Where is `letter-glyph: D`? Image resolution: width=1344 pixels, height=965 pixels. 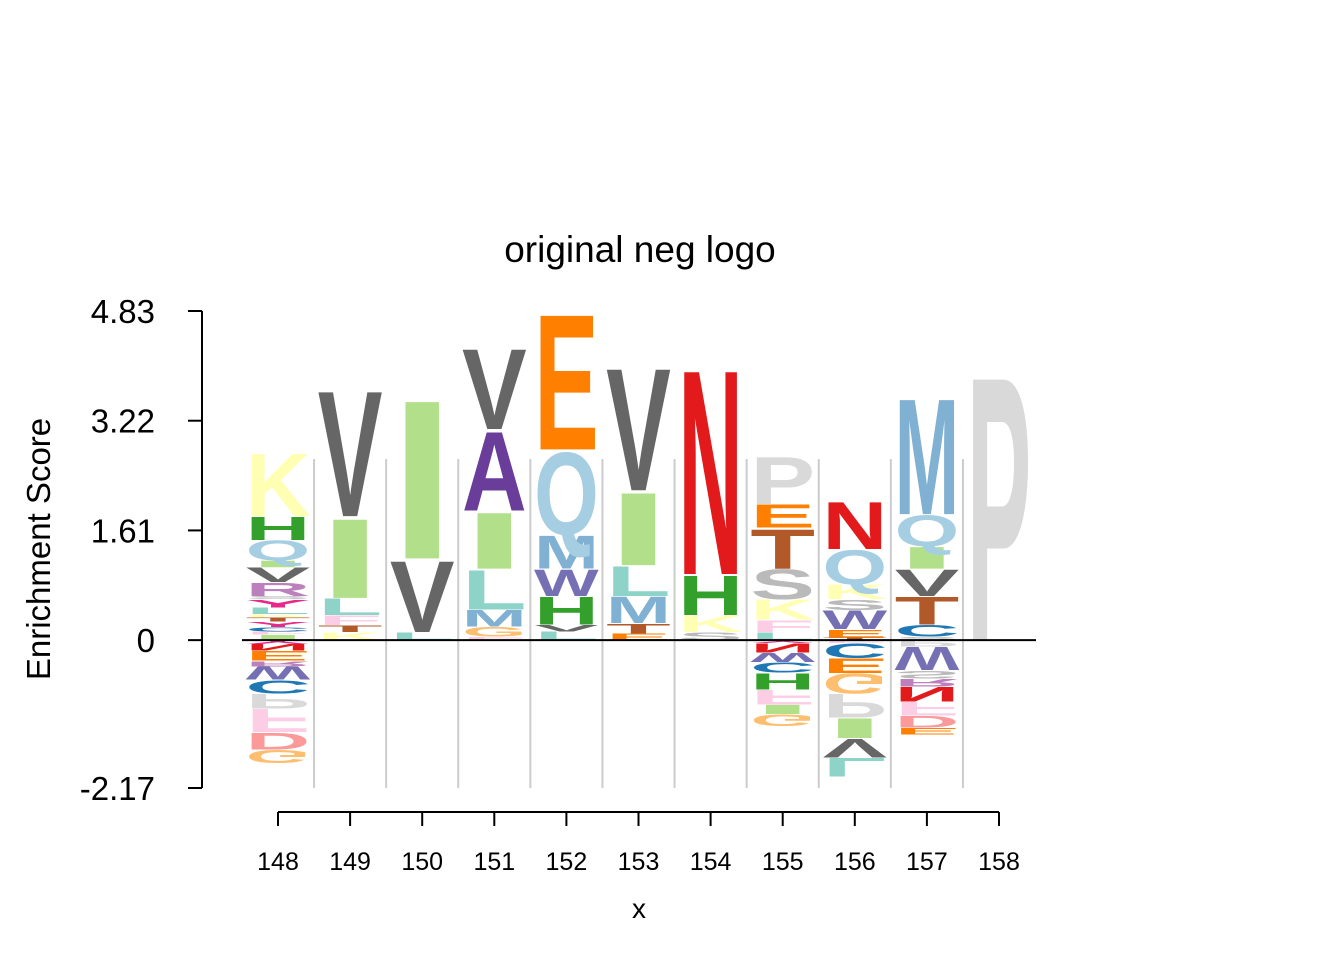
letter-glyph: D is located at coordinates (278, 741).